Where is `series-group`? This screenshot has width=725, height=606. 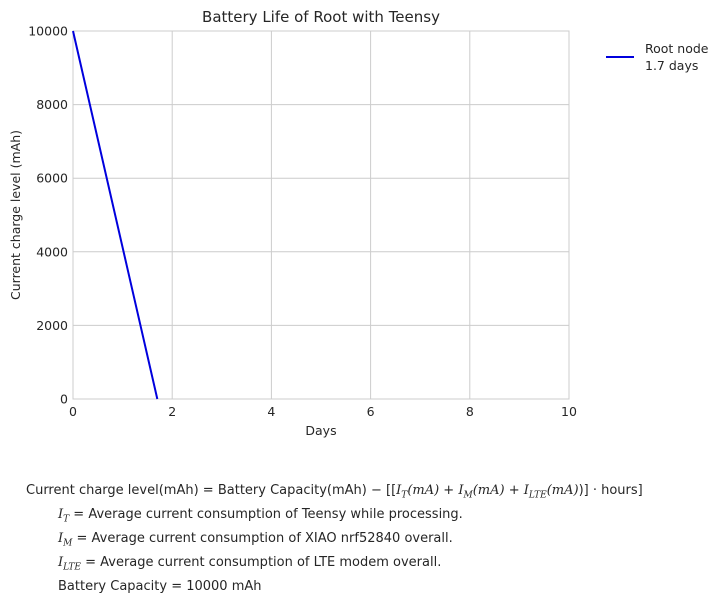
series-group is located at coordinates (115, 215).